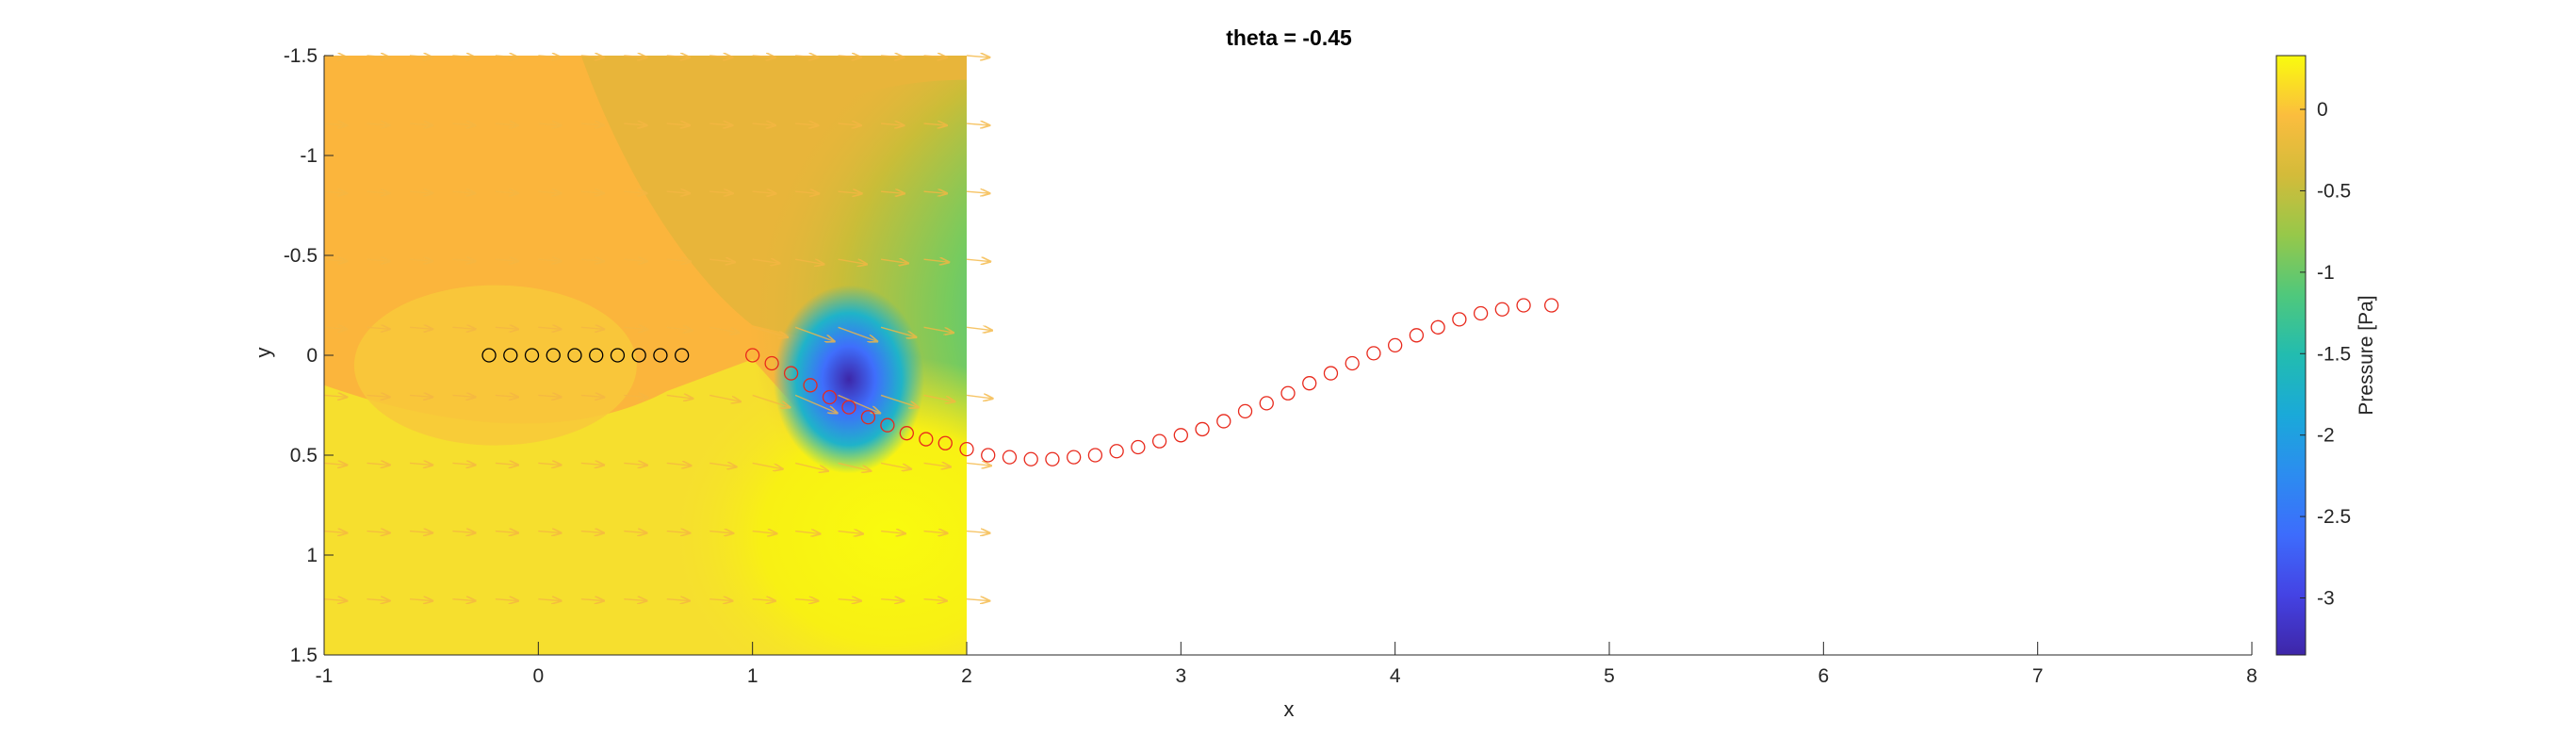 The image size is (2576, 736). Describe the element at coordinates (2334, 517) in the screenshot. I see `colorbar-tick-label: -2.5` at that location.